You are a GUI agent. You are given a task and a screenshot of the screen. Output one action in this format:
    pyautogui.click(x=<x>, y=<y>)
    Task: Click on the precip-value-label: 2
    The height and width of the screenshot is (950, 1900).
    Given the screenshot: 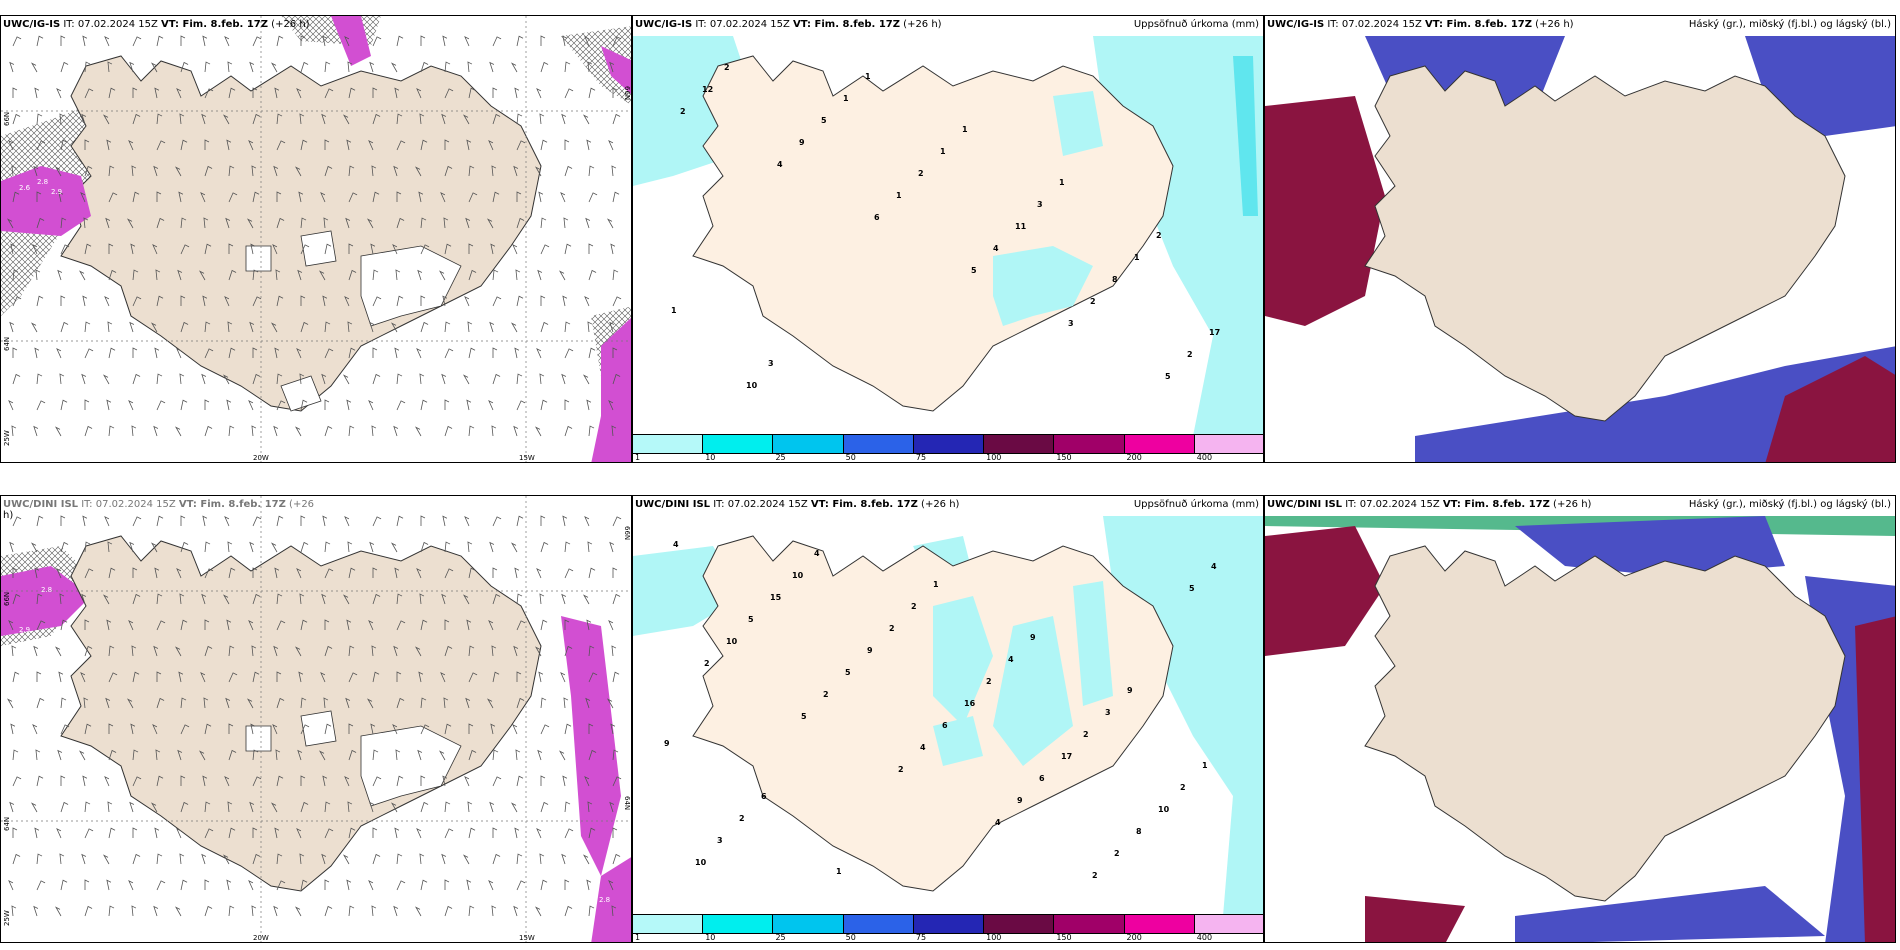 What is the action you would take?
    pyautogui.click(x=989, y=681)
    